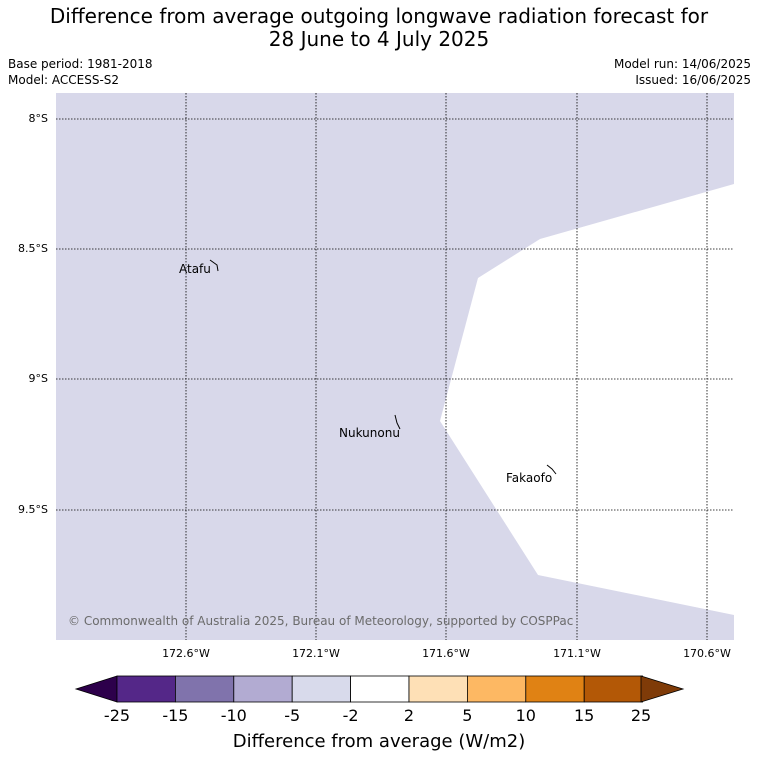 The width and height of the screenshot is (758, 781). I want to click on colorbar-tick: -25, so click(117, 715).